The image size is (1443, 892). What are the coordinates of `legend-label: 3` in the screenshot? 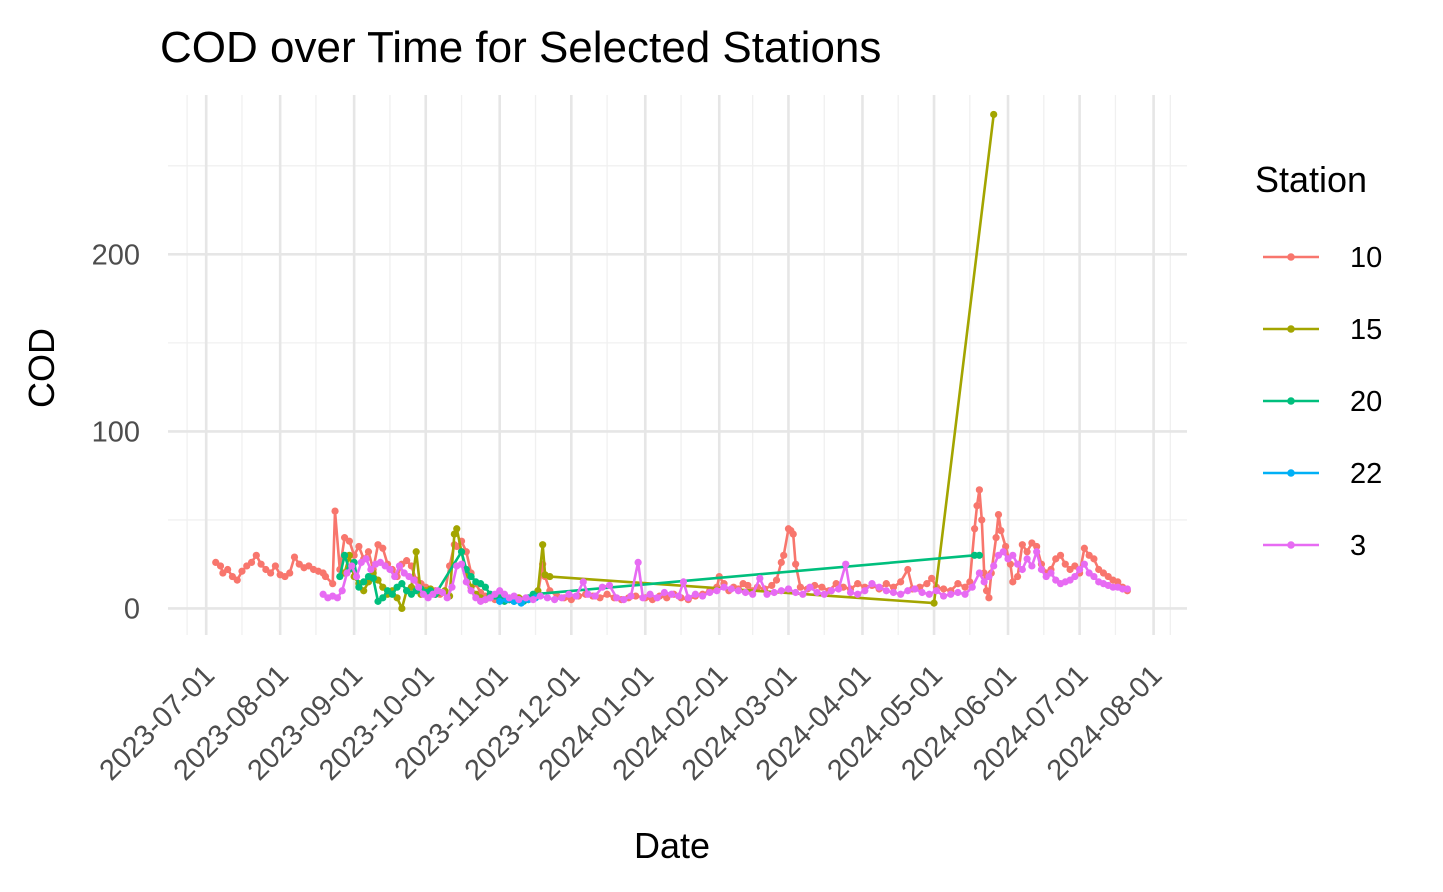 It's located at (1358, 546).